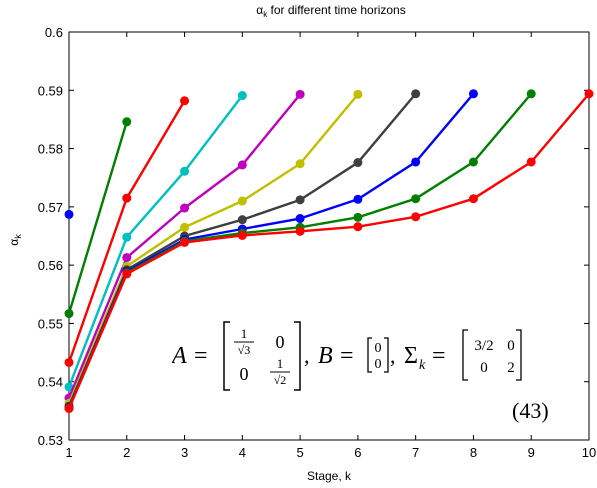  Describe the element at coordinates (530, 410) in the screenshot. I see `equation-number: (43)` at that location.